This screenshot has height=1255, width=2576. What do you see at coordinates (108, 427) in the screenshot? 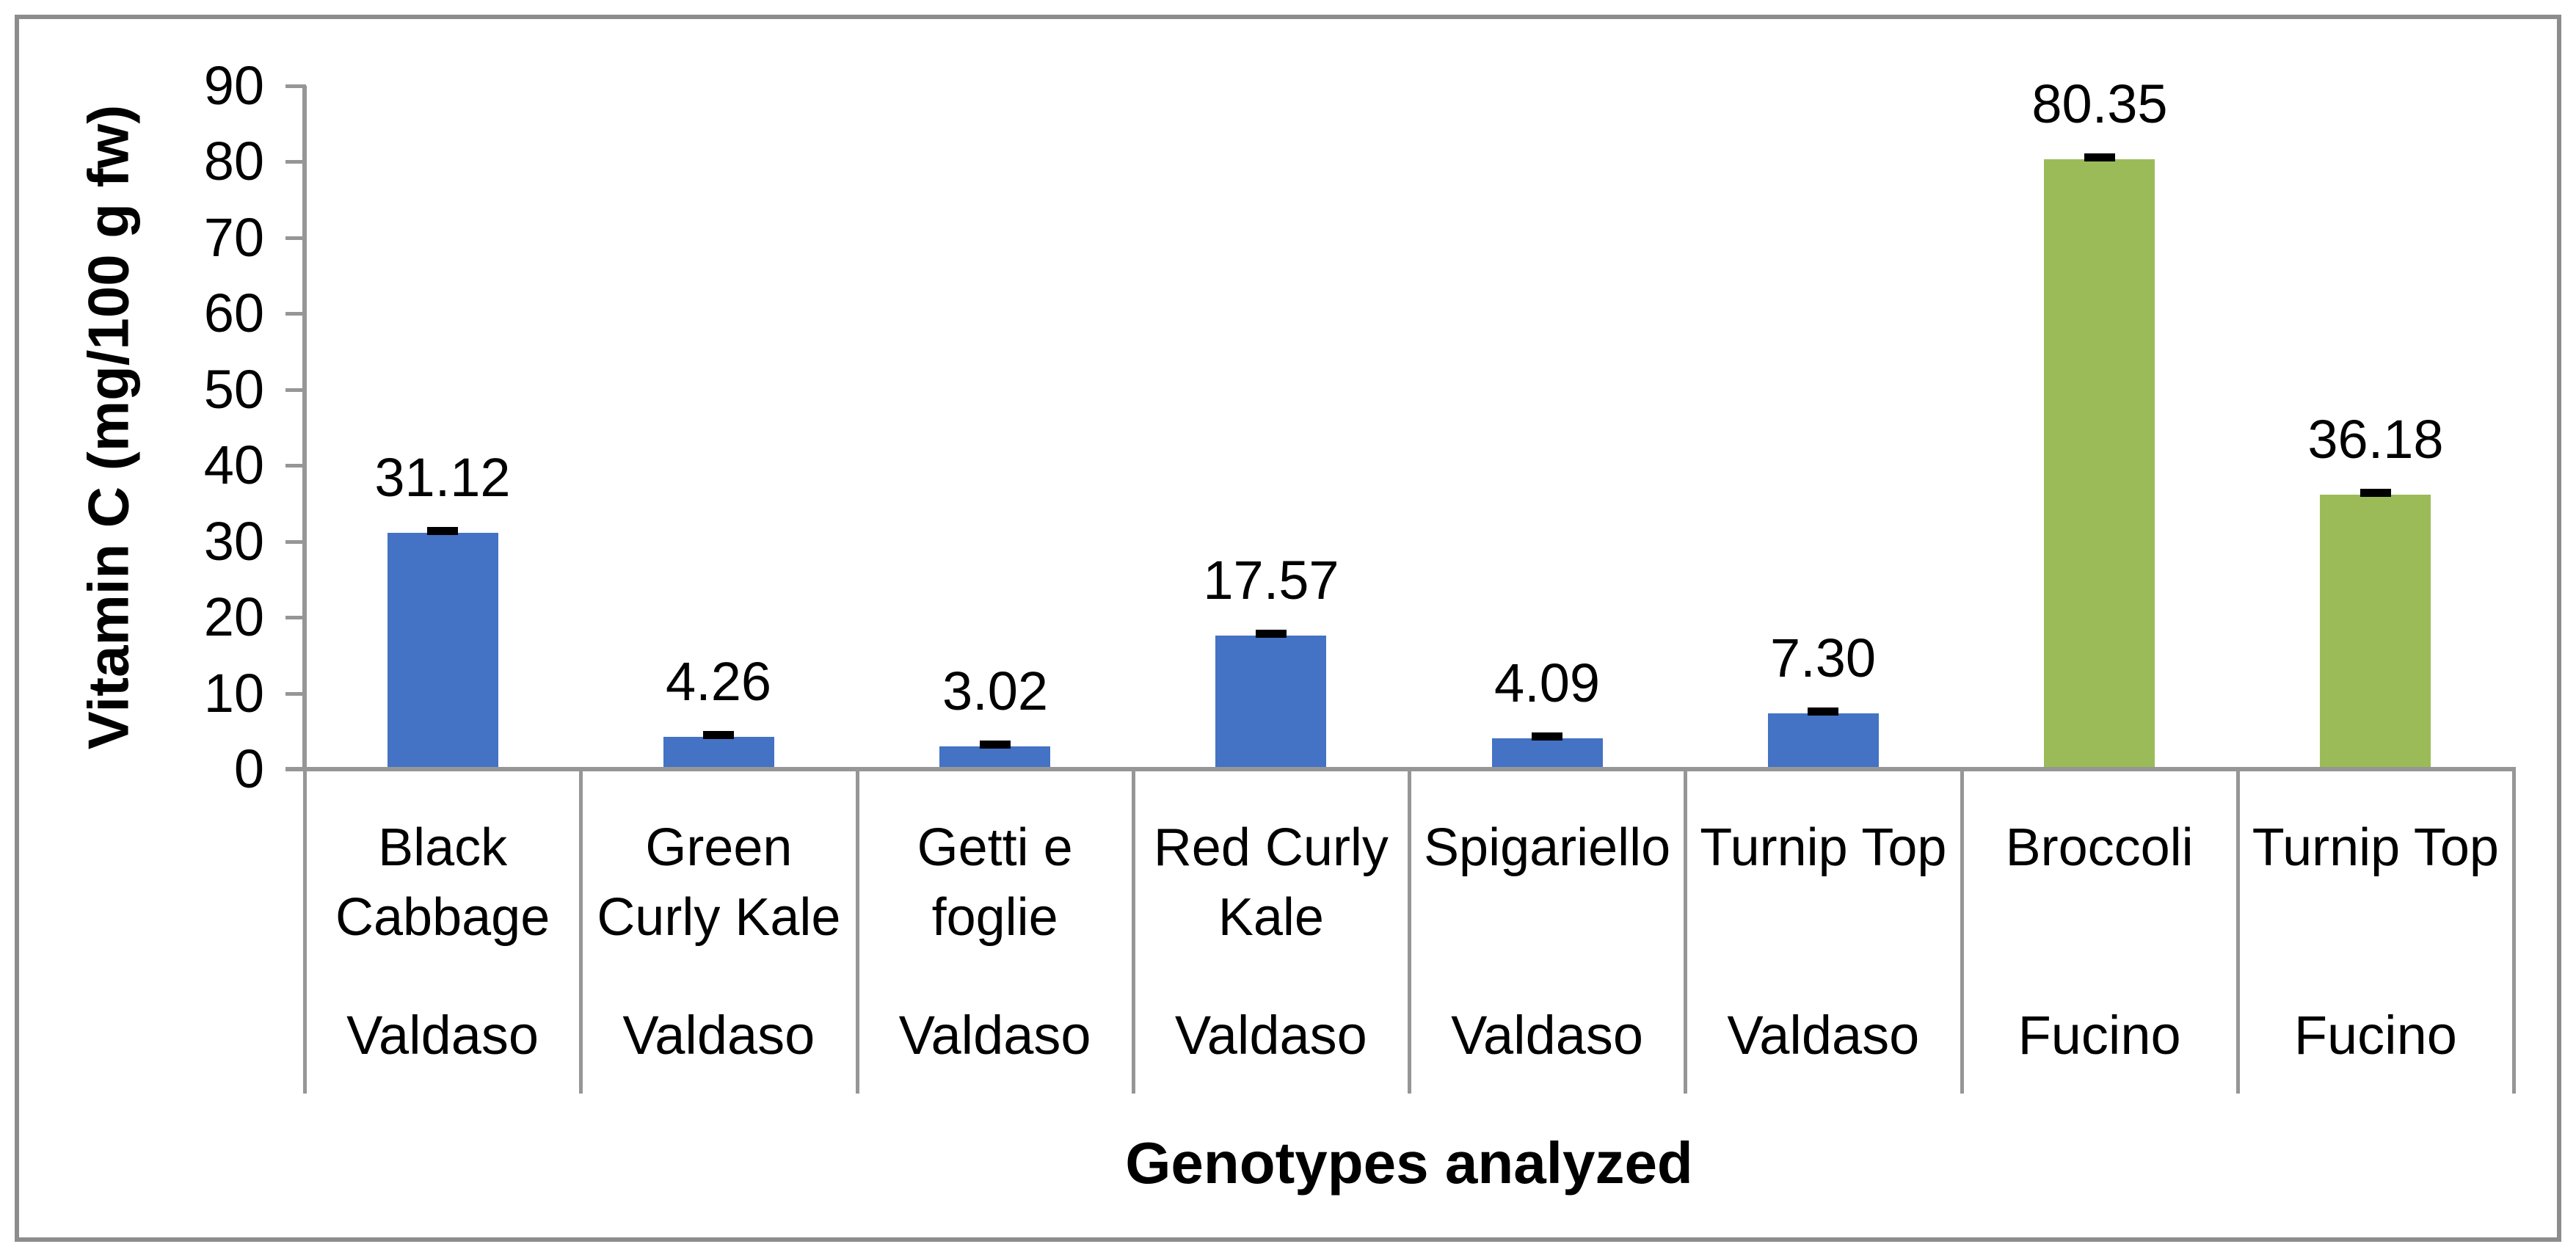
I see `y-axis-title: Vitamin C (mg/100 g fw)` at bounding box center [108, 427].